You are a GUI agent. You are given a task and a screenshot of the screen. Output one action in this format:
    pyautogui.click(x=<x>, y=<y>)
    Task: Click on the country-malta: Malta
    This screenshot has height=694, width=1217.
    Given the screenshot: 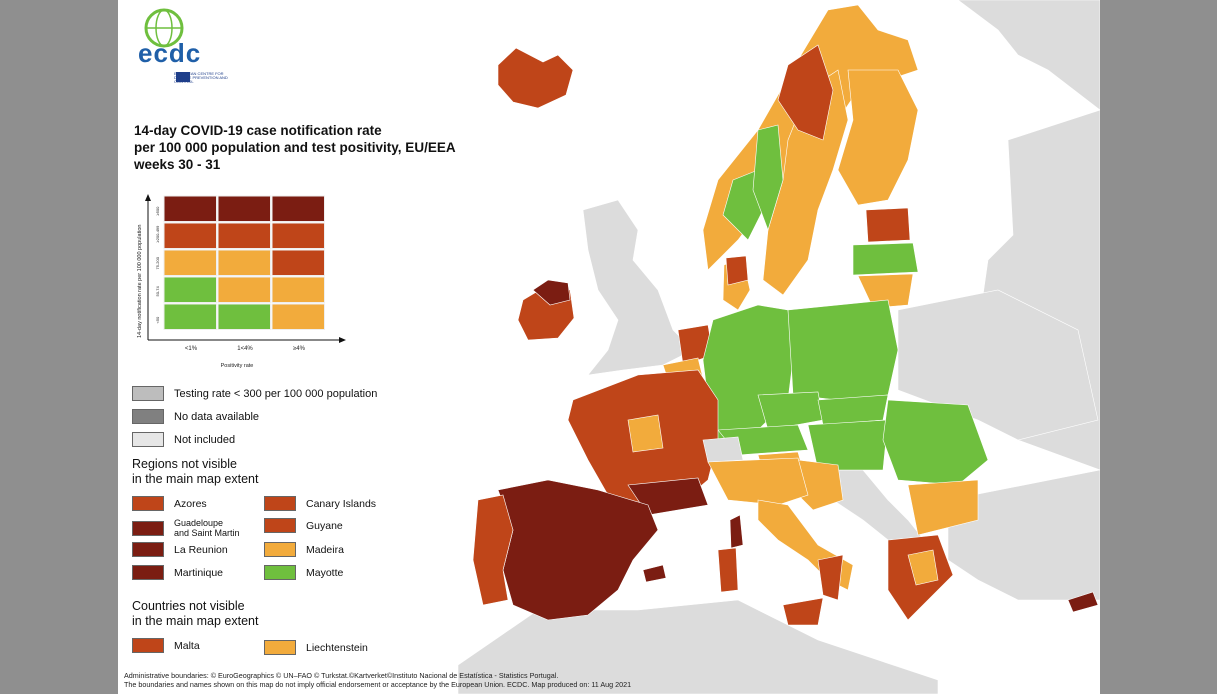 What is the action you would take?
    pyautogui.click(x=166, y=645)
    